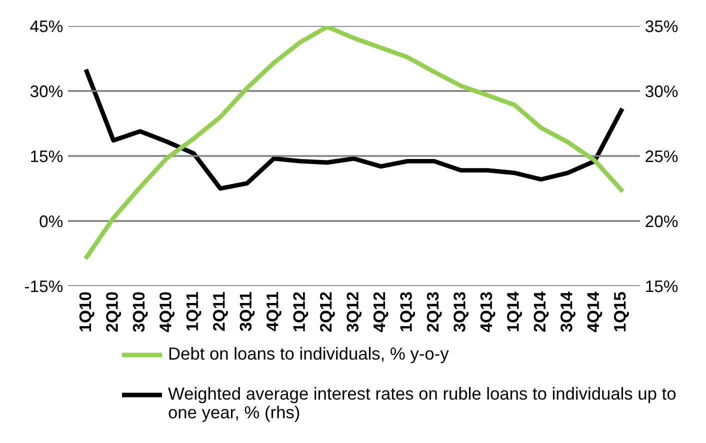 This screenshot has width=706, height=443. Describe the element at coordinates (354, 312) in the screenshot. I see `x-tick-label: 3Q12` at that location.